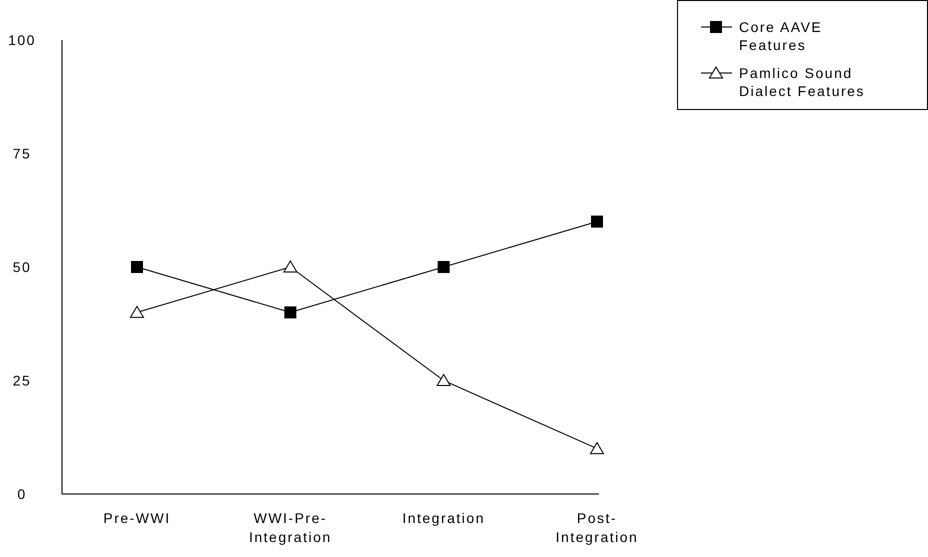  Describe the element at coordinates (597, 527) in the screenshot. I see `x-tick-label: Post-Integration` at that location.